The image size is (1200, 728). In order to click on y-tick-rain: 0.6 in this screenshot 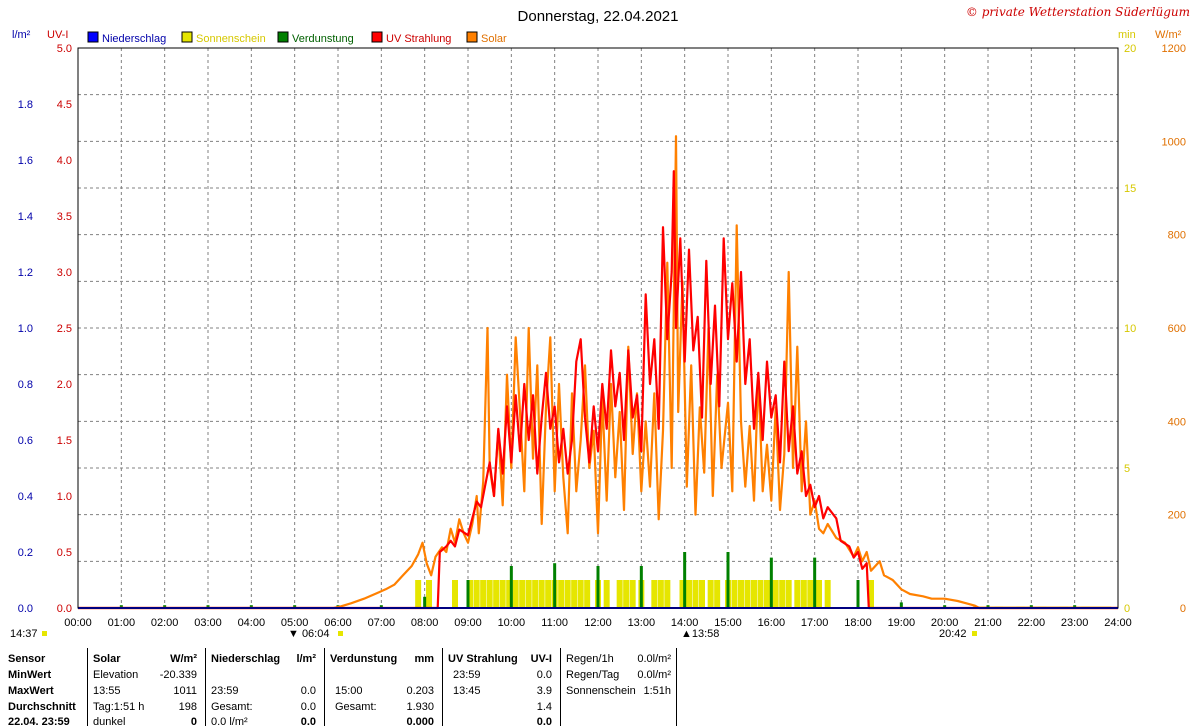, I will do `click(25, 441)`.